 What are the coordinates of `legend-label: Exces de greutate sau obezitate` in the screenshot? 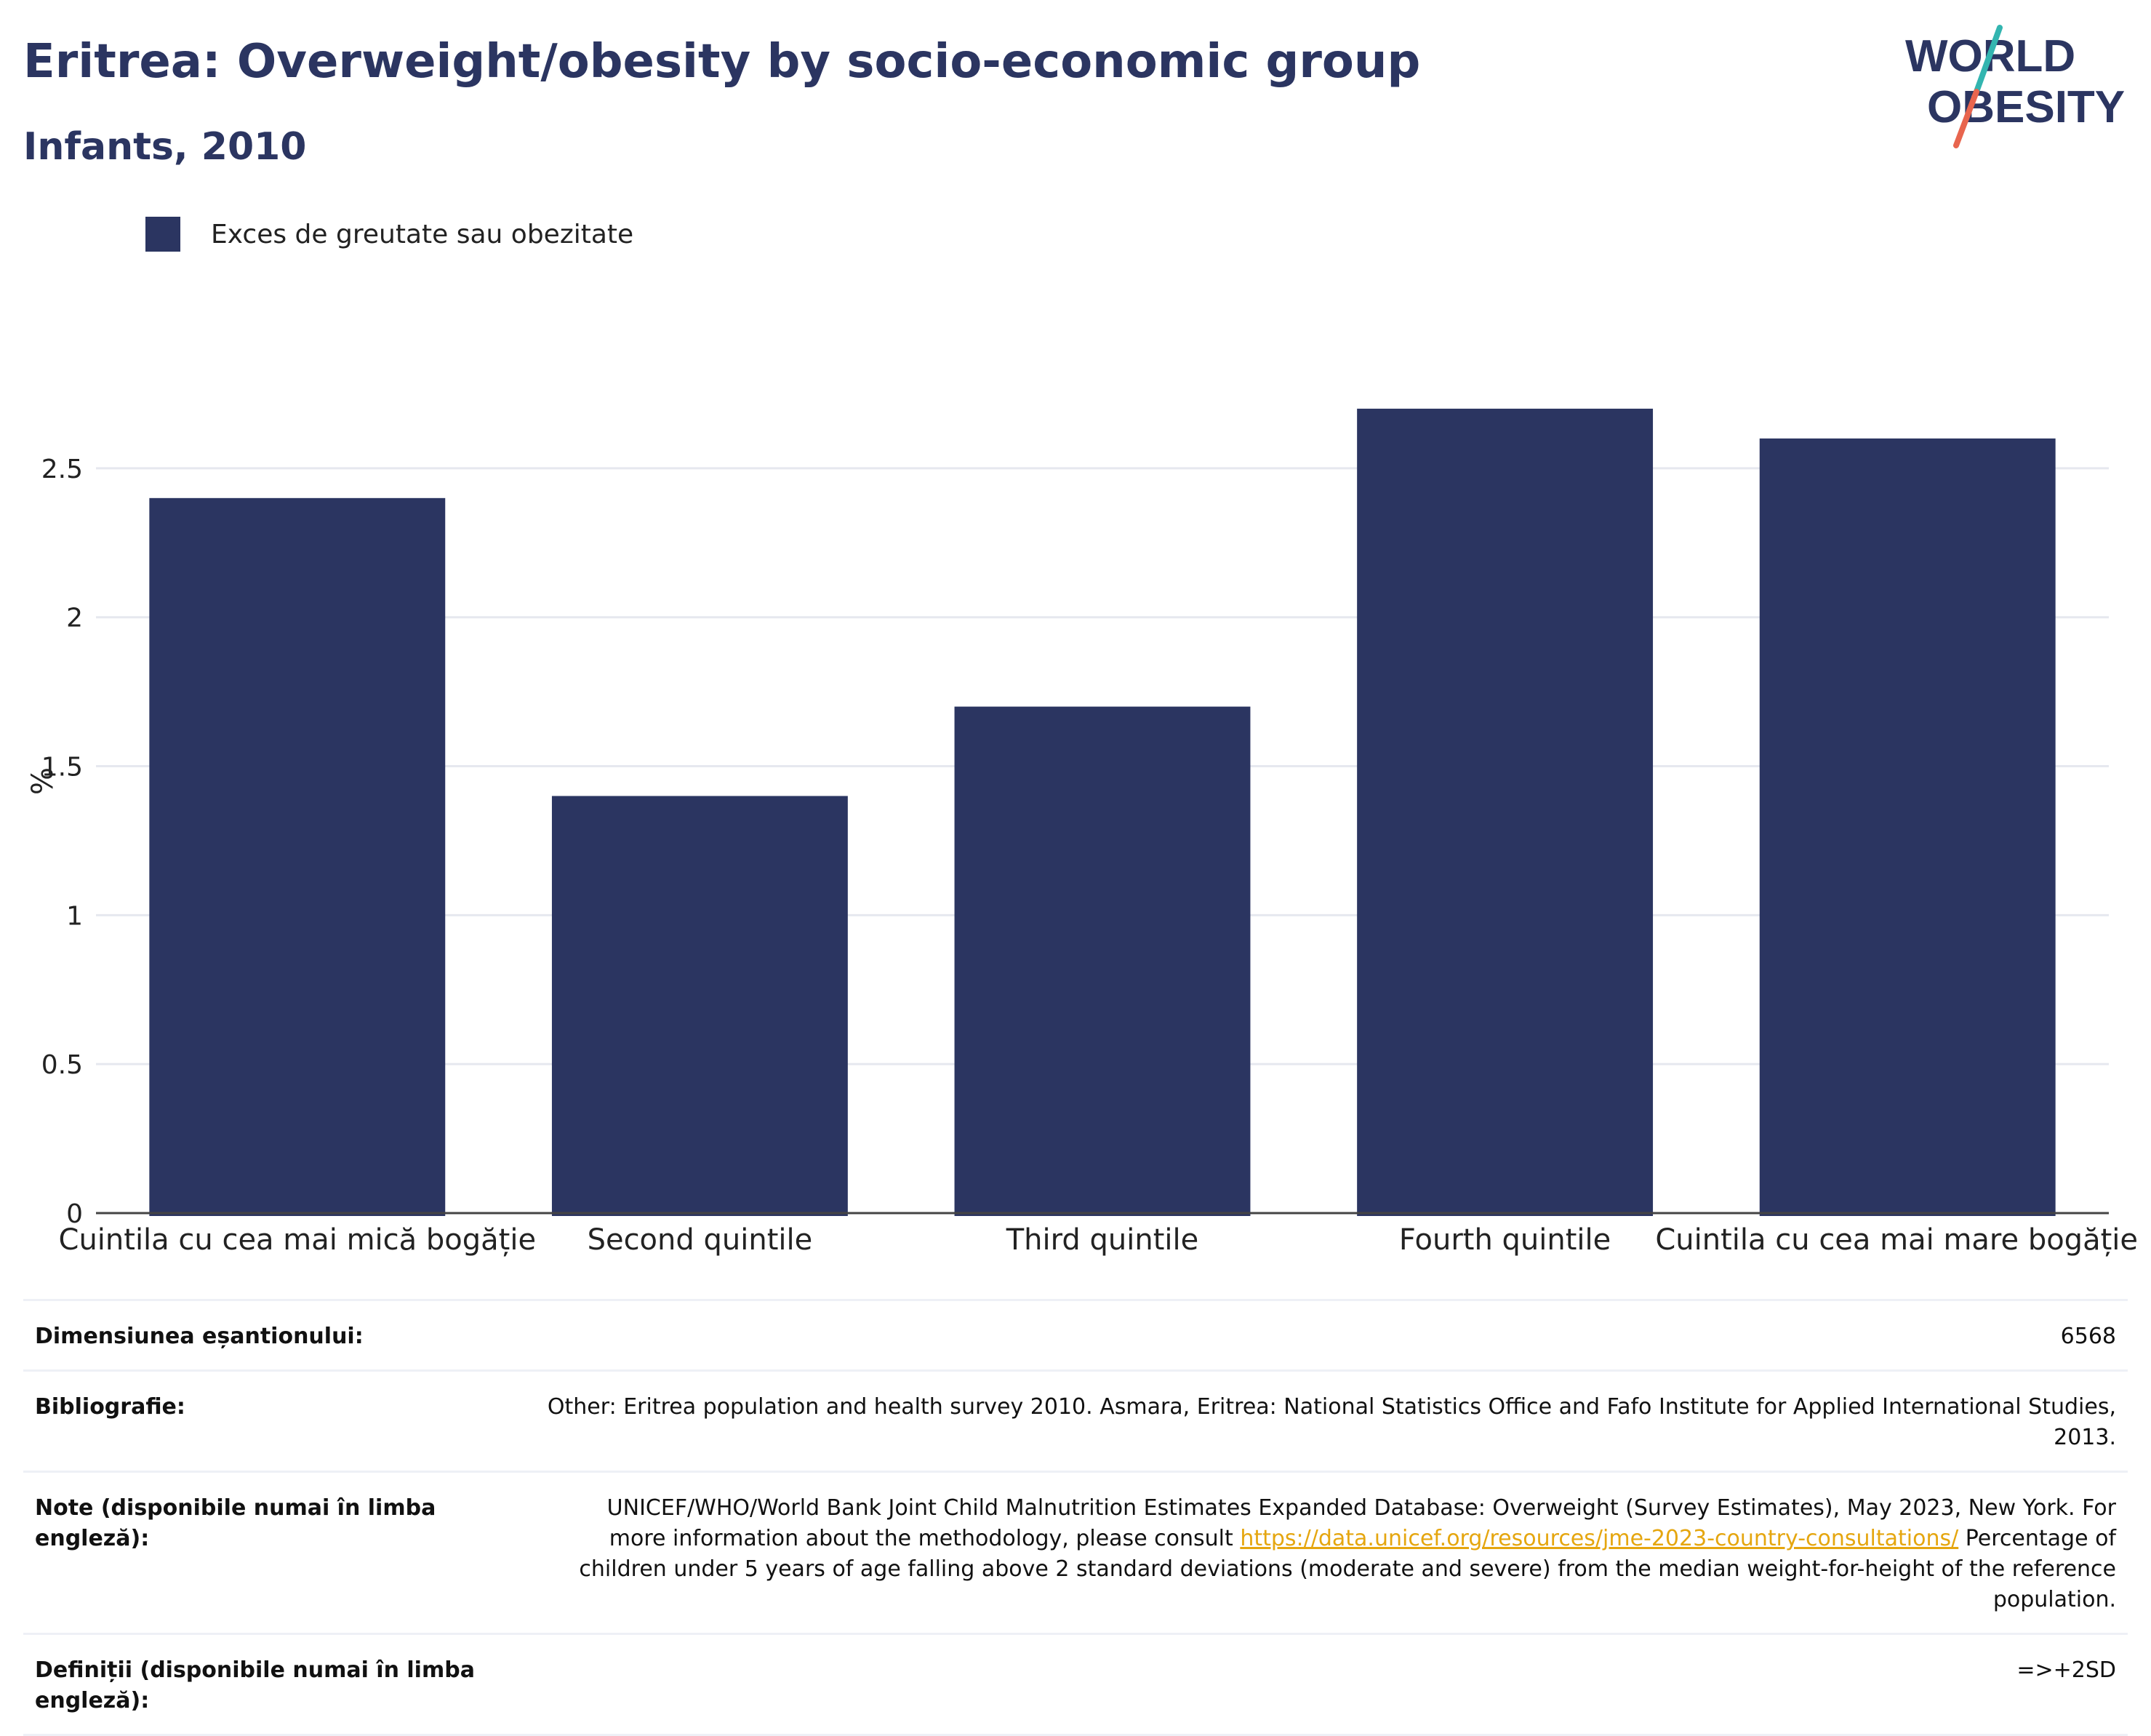 It's located at (422, 234).